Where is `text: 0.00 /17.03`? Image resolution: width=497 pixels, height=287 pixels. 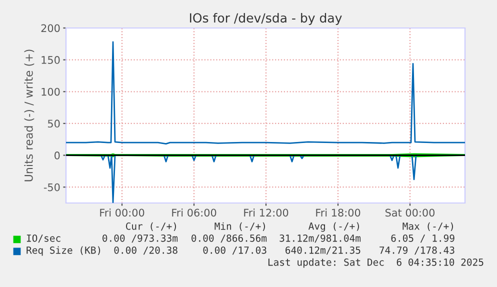 text: 0.00 /17.03 is located at coordinates (234, 250).